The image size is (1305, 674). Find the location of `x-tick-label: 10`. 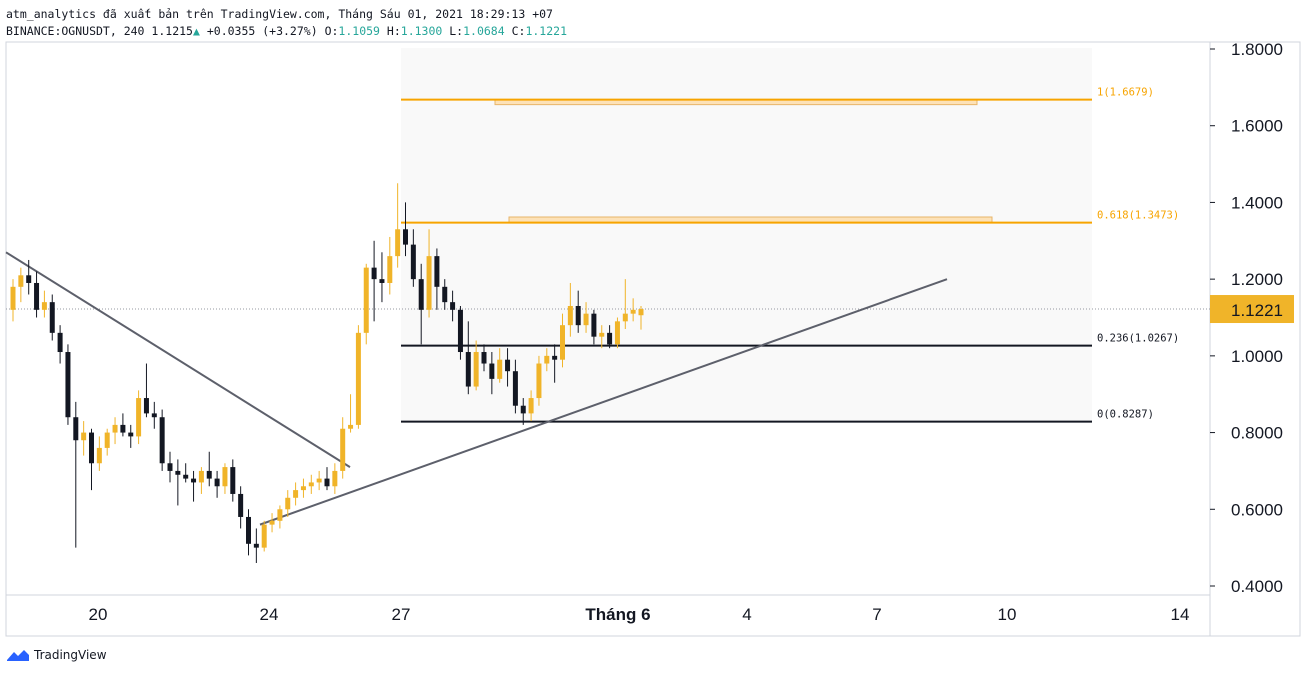

x-tick-label: 10 is located at coordinates (1007, 614).